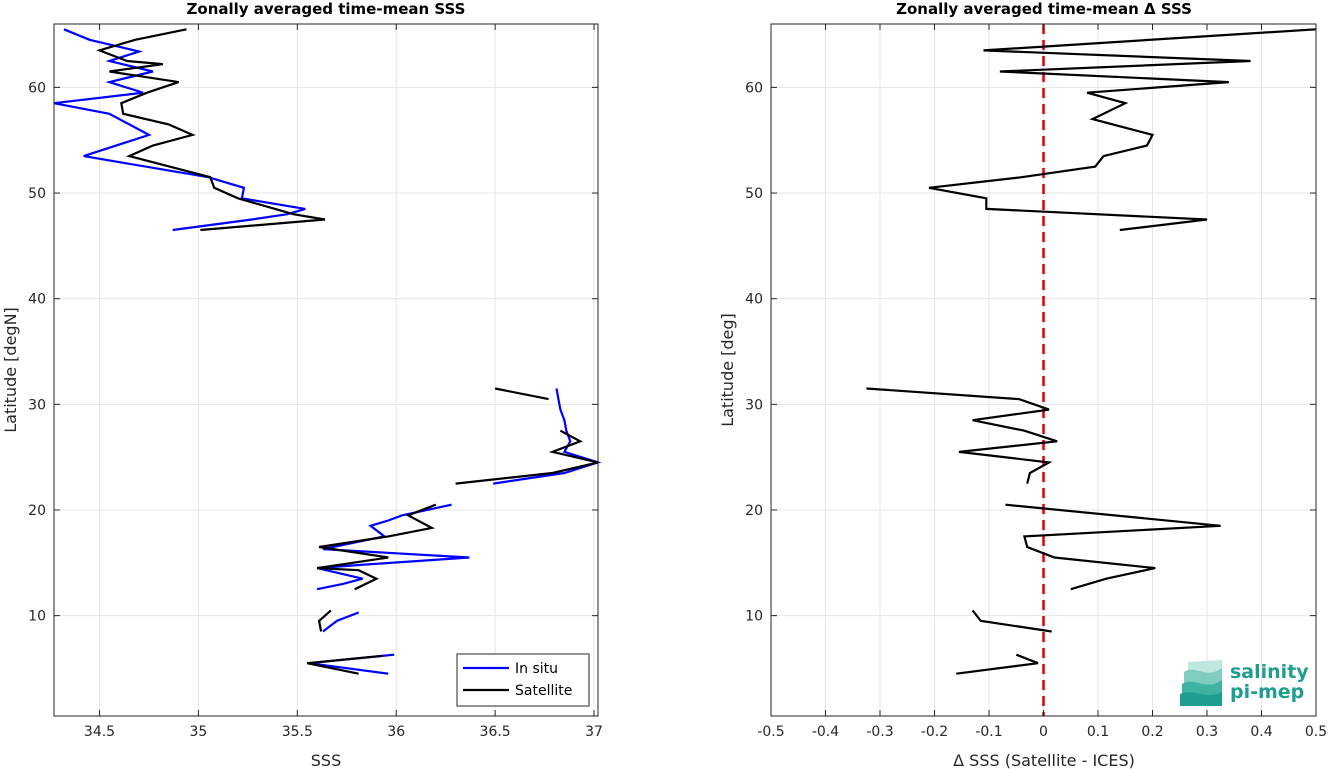 The image size is (1330, 769). Describe the element at coordinates (326, 9) in the screenshot. I see `left-chart-title: Zonally averaged time-mean SSS` at that location.